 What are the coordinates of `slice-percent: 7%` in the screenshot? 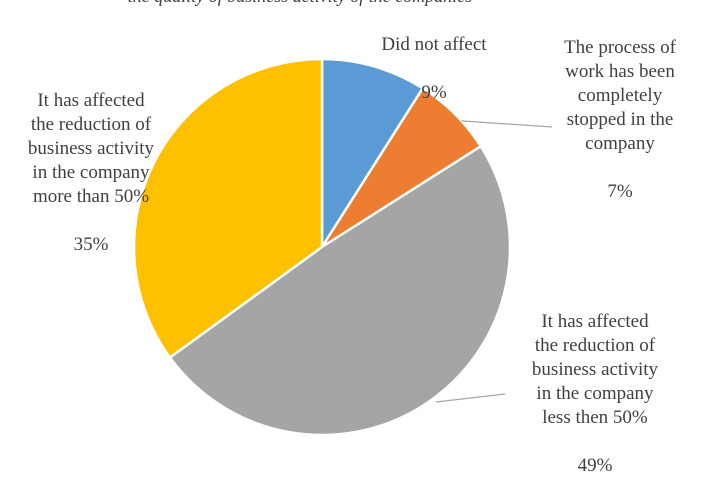 It's located at (620, 191).